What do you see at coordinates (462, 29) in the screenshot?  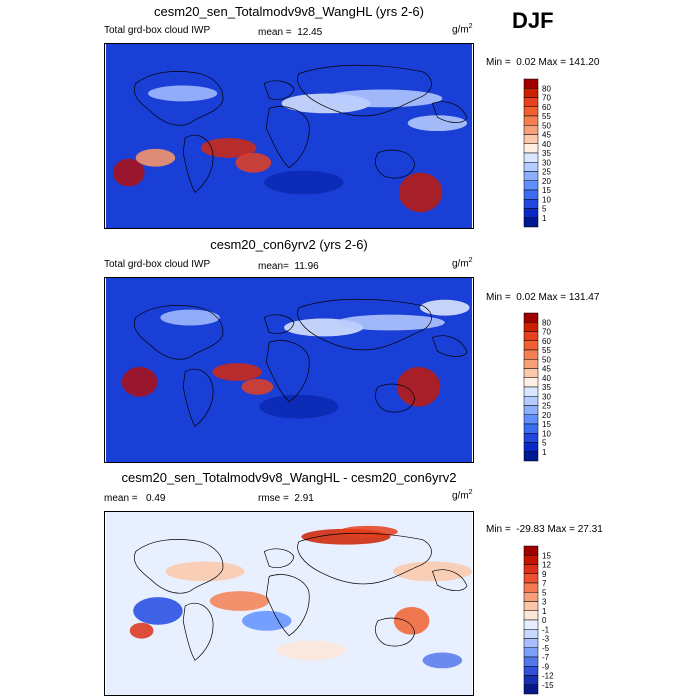 I see `panel-1-units: g/m2` at bounding box center [462, 29].